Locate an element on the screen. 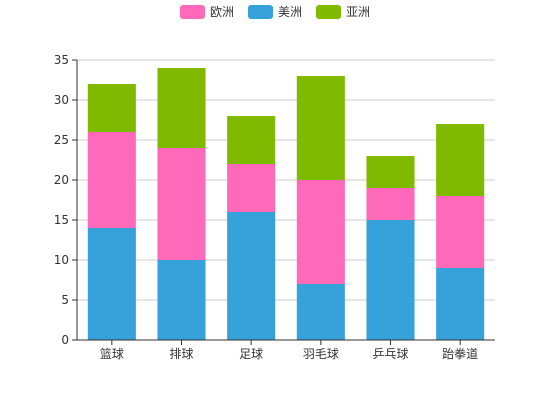 The image size is (550, 420). y-tick-label: 20 is located at coordinates (61, 180).